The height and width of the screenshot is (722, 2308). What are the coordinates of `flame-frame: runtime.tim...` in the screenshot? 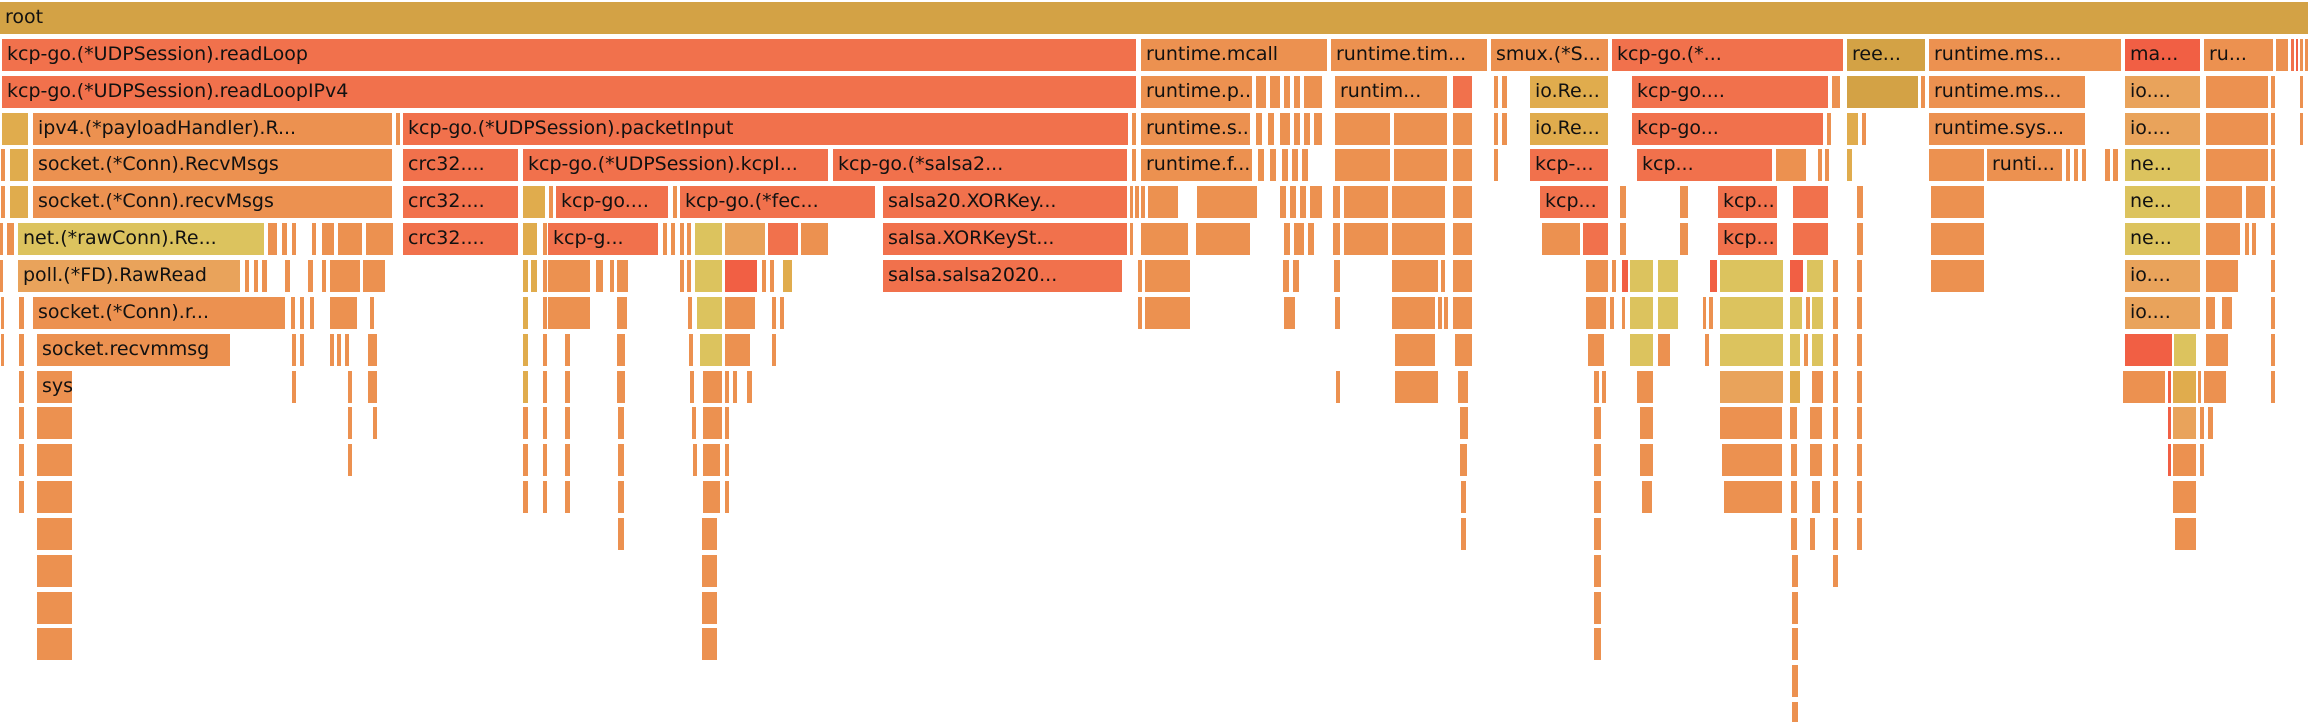 It's located at (1409, 55).